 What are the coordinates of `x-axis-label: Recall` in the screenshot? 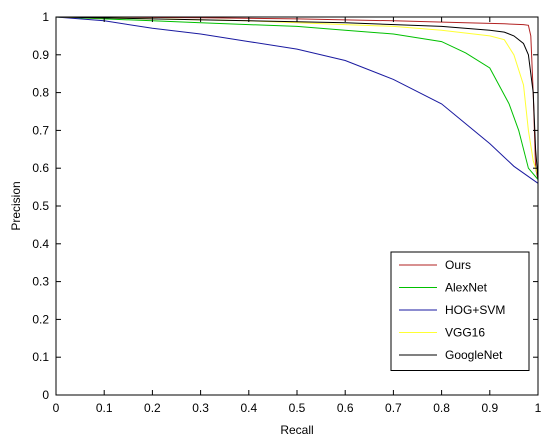 It's located at (296, 430).